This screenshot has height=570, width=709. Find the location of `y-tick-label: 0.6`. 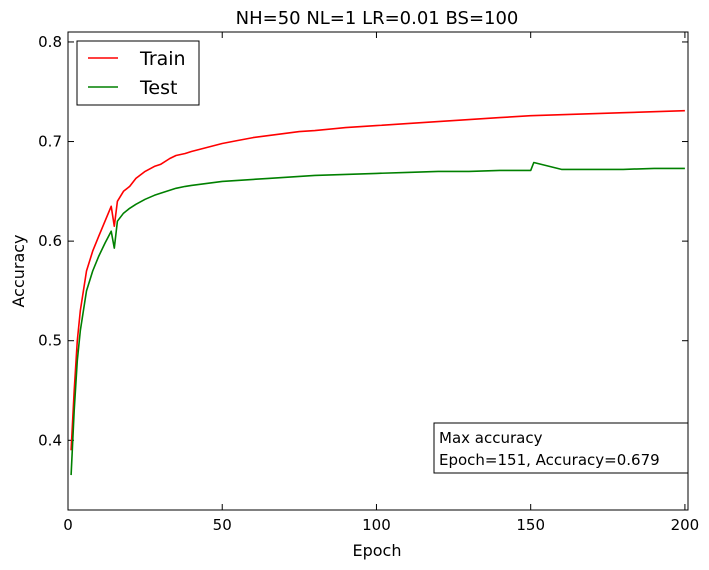

y-tick-label: 0.6 is located at coordinates (50, 241).